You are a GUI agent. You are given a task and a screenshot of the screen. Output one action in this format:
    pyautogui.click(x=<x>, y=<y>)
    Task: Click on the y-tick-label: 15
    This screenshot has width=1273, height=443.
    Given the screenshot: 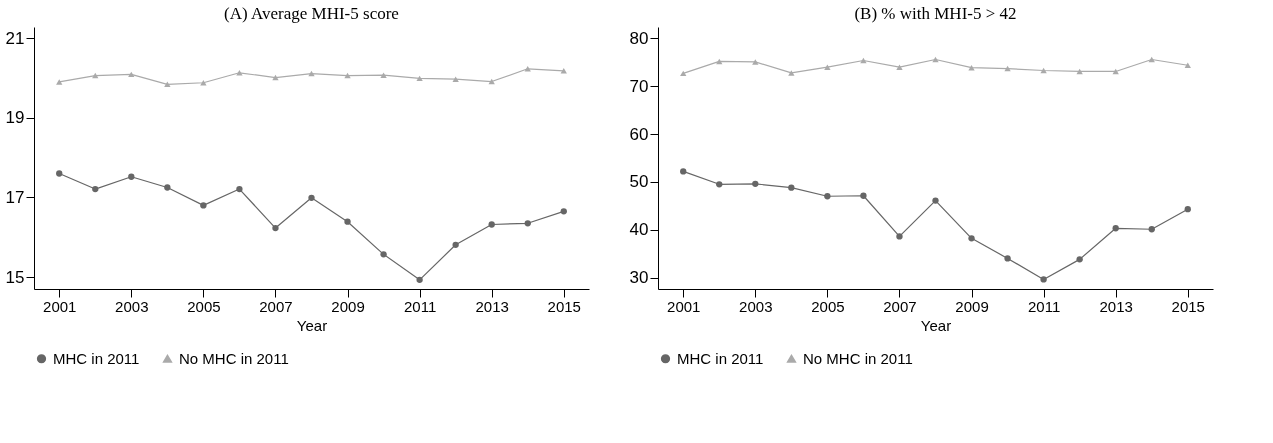 What is the action you would take?
    pyautogui.click(x=15, y=277)
    